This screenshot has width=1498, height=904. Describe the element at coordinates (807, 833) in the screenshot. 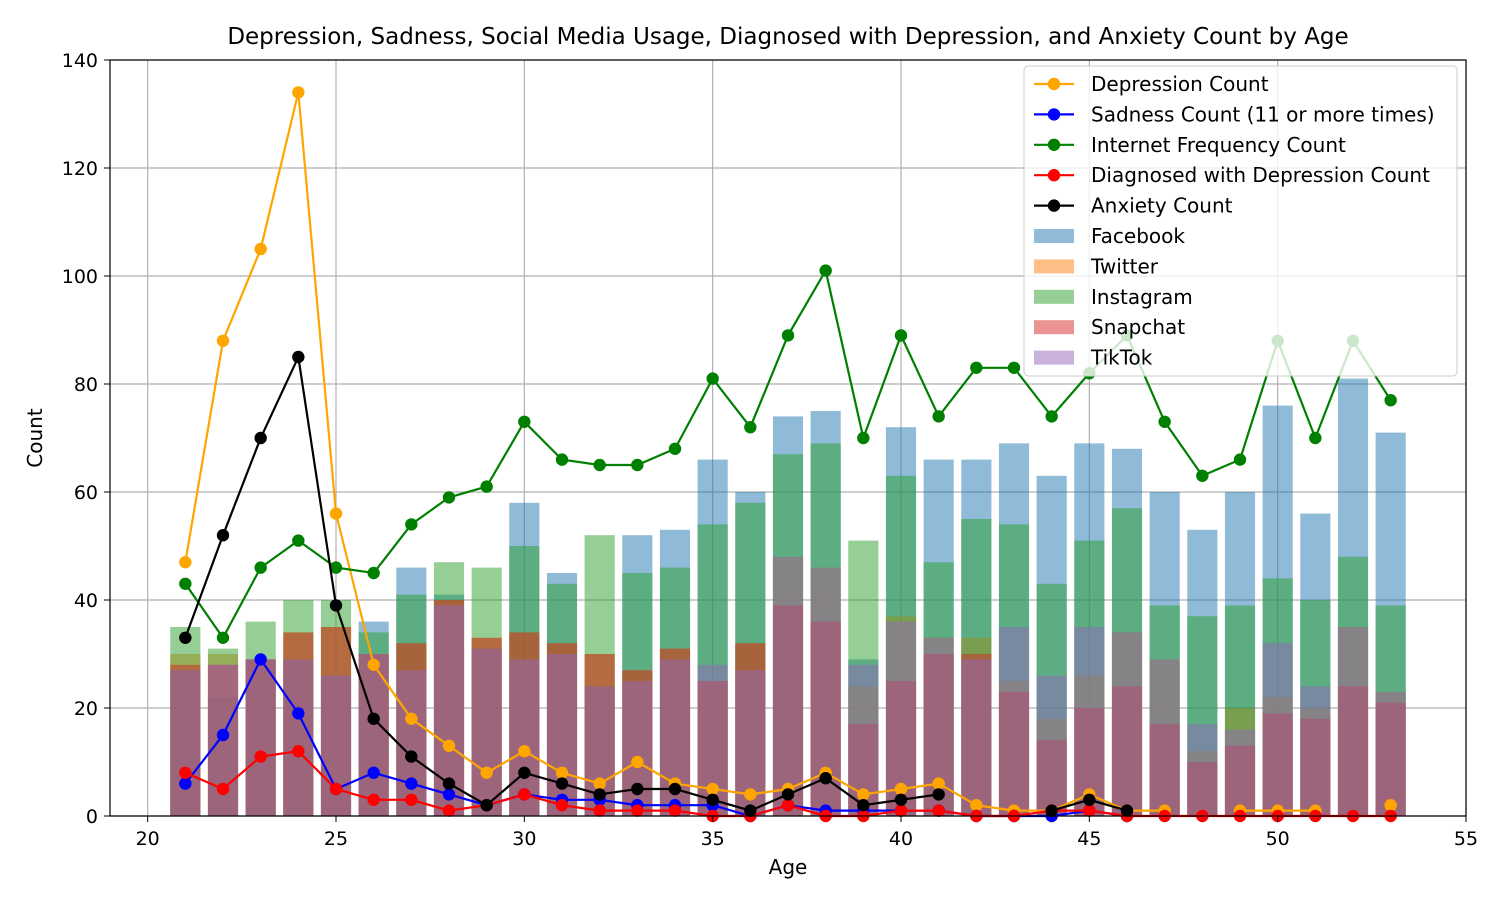

I see `x-axis-ticks: 20 25 30 35 40 45 50 55` at that location.